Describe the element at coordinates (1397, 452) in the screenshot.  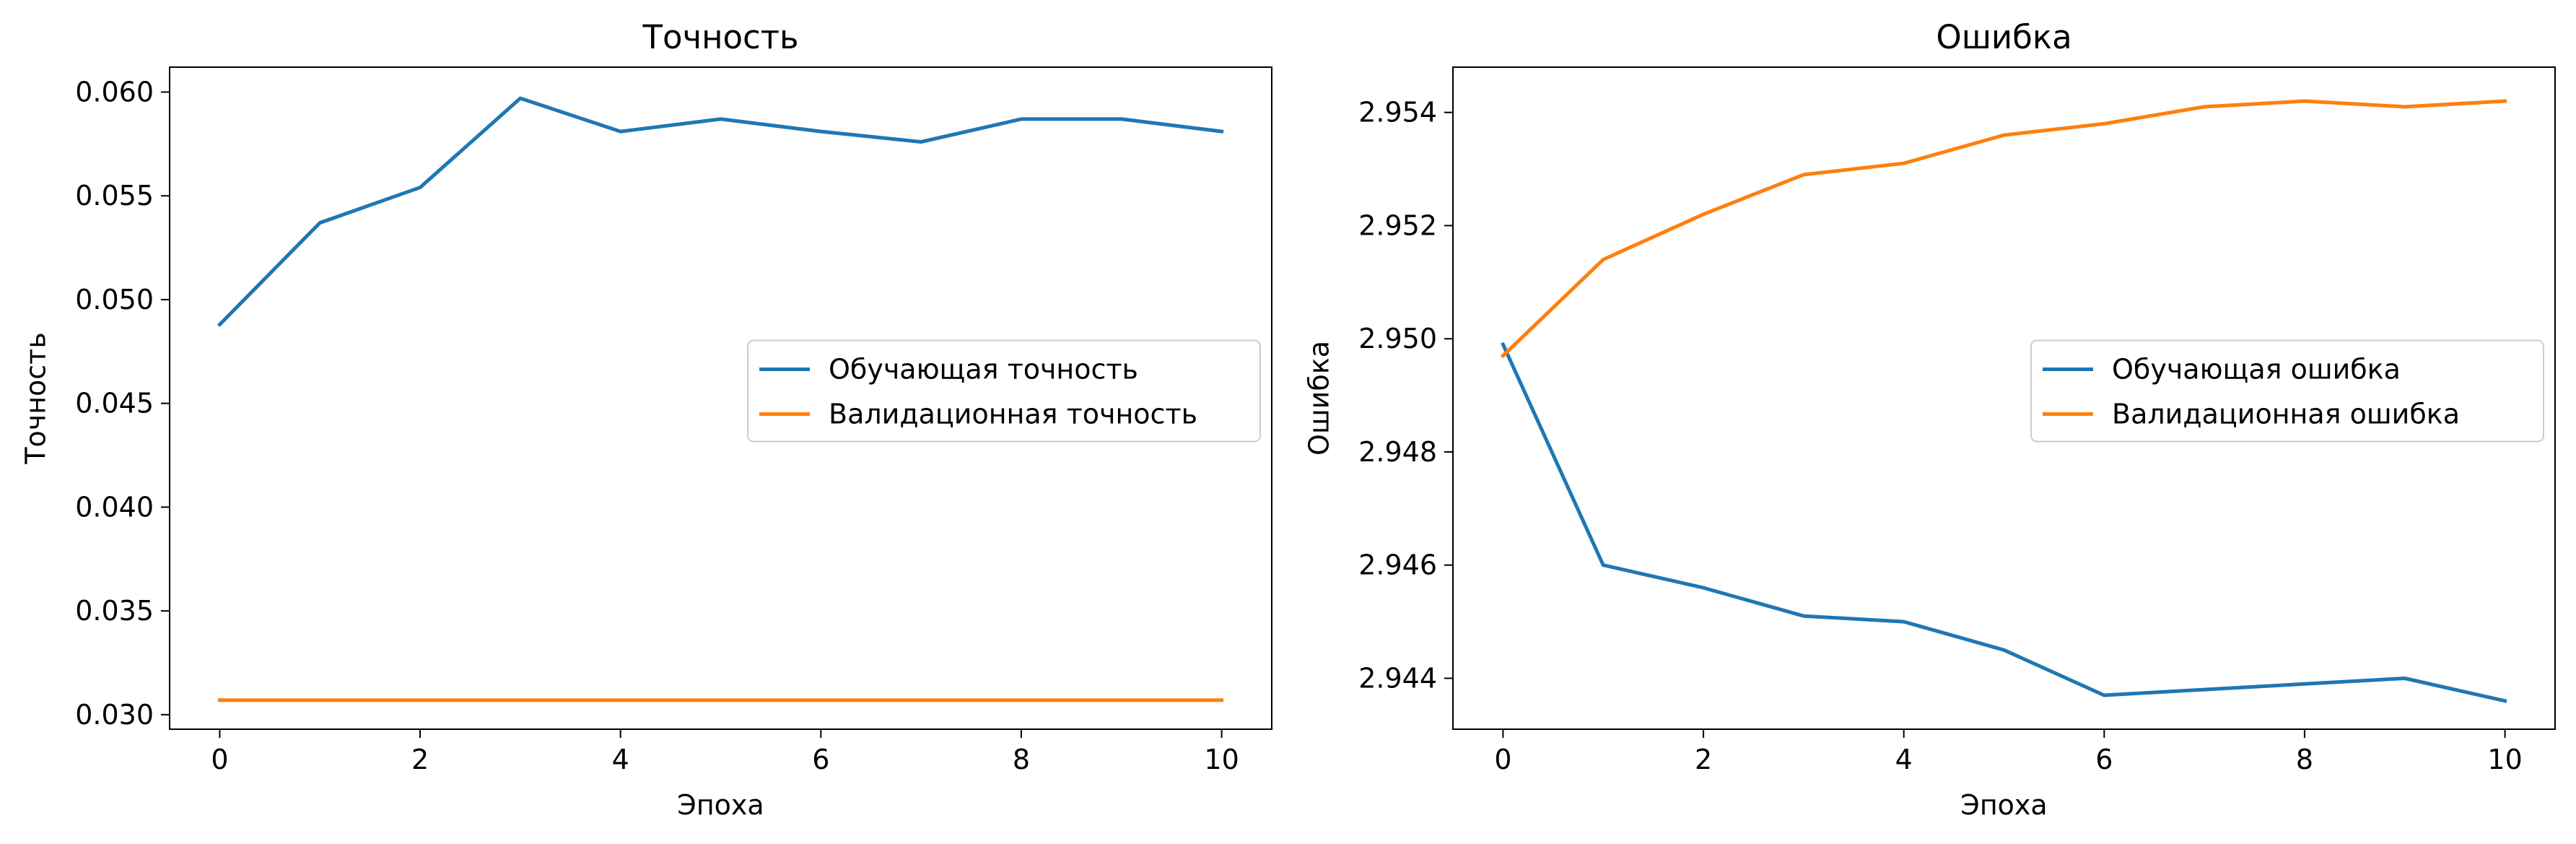
I see `y-tick-label: 2.948` at that location.